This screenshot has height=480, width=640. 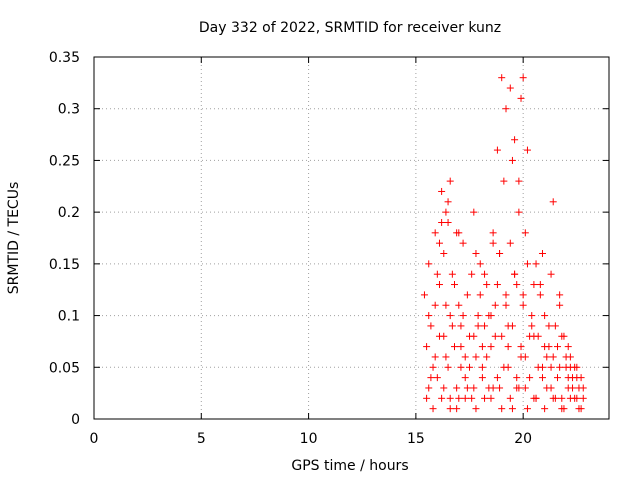 I want to click on y-tick-label: 0.2, so click(x=69, y=213).